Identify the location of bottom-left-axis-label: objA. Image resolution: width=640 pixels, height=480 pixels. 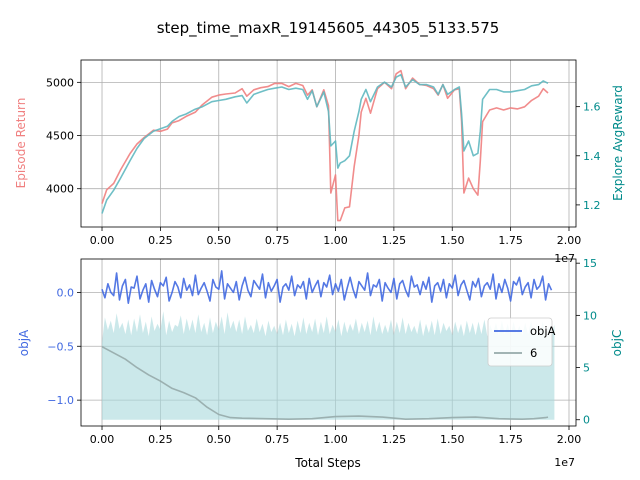
(24, 342).